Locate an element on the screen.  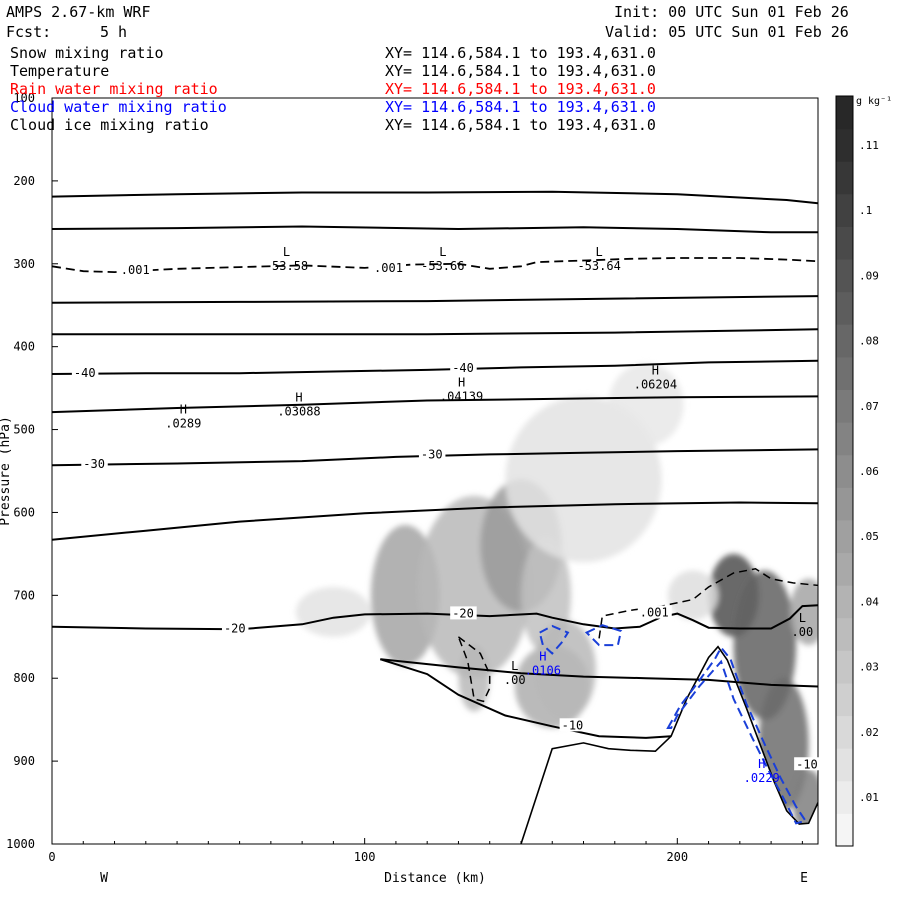
extremum-value: .0106 is located at coordinates (543, 670).